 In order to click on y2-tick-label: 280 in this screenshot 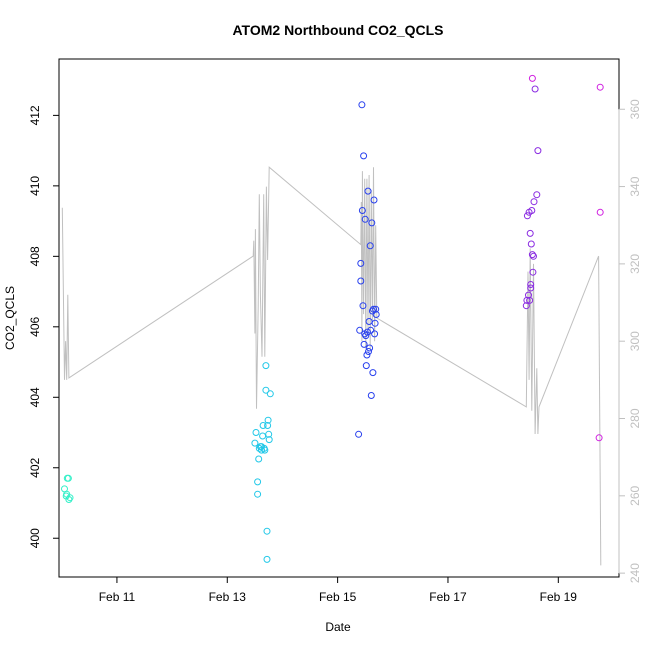, I will do `click(635, 418)`.